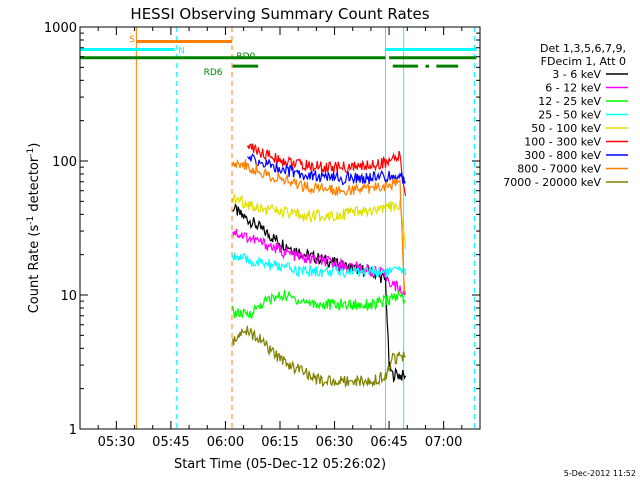 The height and width of the screenshot is (480, 640). What do you see at coordinates (213, 73) in the screenshot?
I see `flag-label-6: RD6` at bounding box center [213, 73].